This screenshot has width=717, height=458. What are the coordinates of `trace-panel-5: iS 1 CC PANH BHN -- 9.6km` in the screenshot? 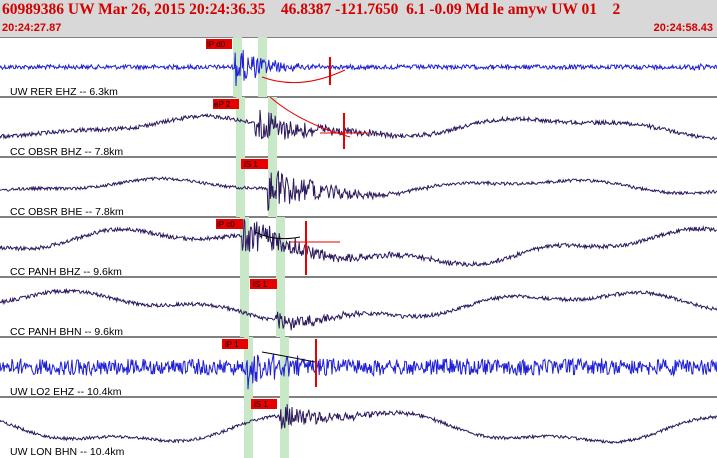 It's located at (358, 307).